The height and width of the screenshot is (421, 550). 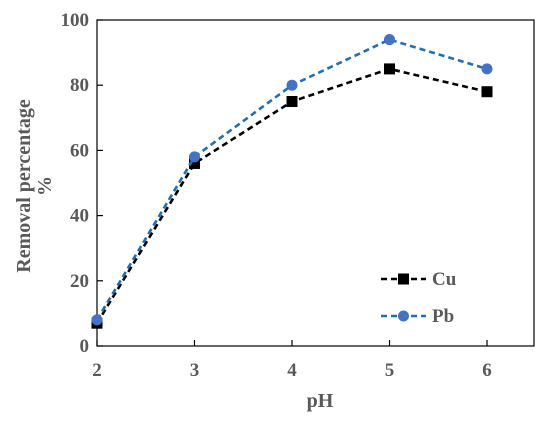 What do you see at coordinates (79, 281) in the screenshot?
I see `y-tick-label: 20` at bounding box center [79, 281].